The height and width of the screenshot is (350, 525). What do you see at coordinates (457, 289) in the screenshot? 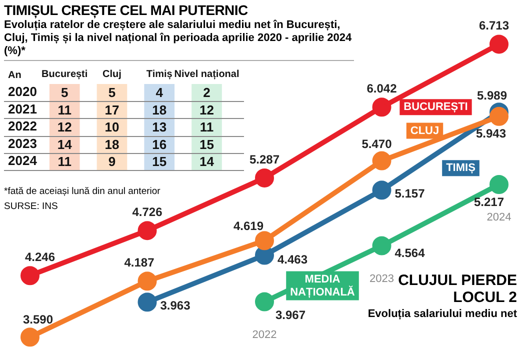
I see `text: CLUJUL PIERDE LOCUL 2` at bounding box center [457, 289].